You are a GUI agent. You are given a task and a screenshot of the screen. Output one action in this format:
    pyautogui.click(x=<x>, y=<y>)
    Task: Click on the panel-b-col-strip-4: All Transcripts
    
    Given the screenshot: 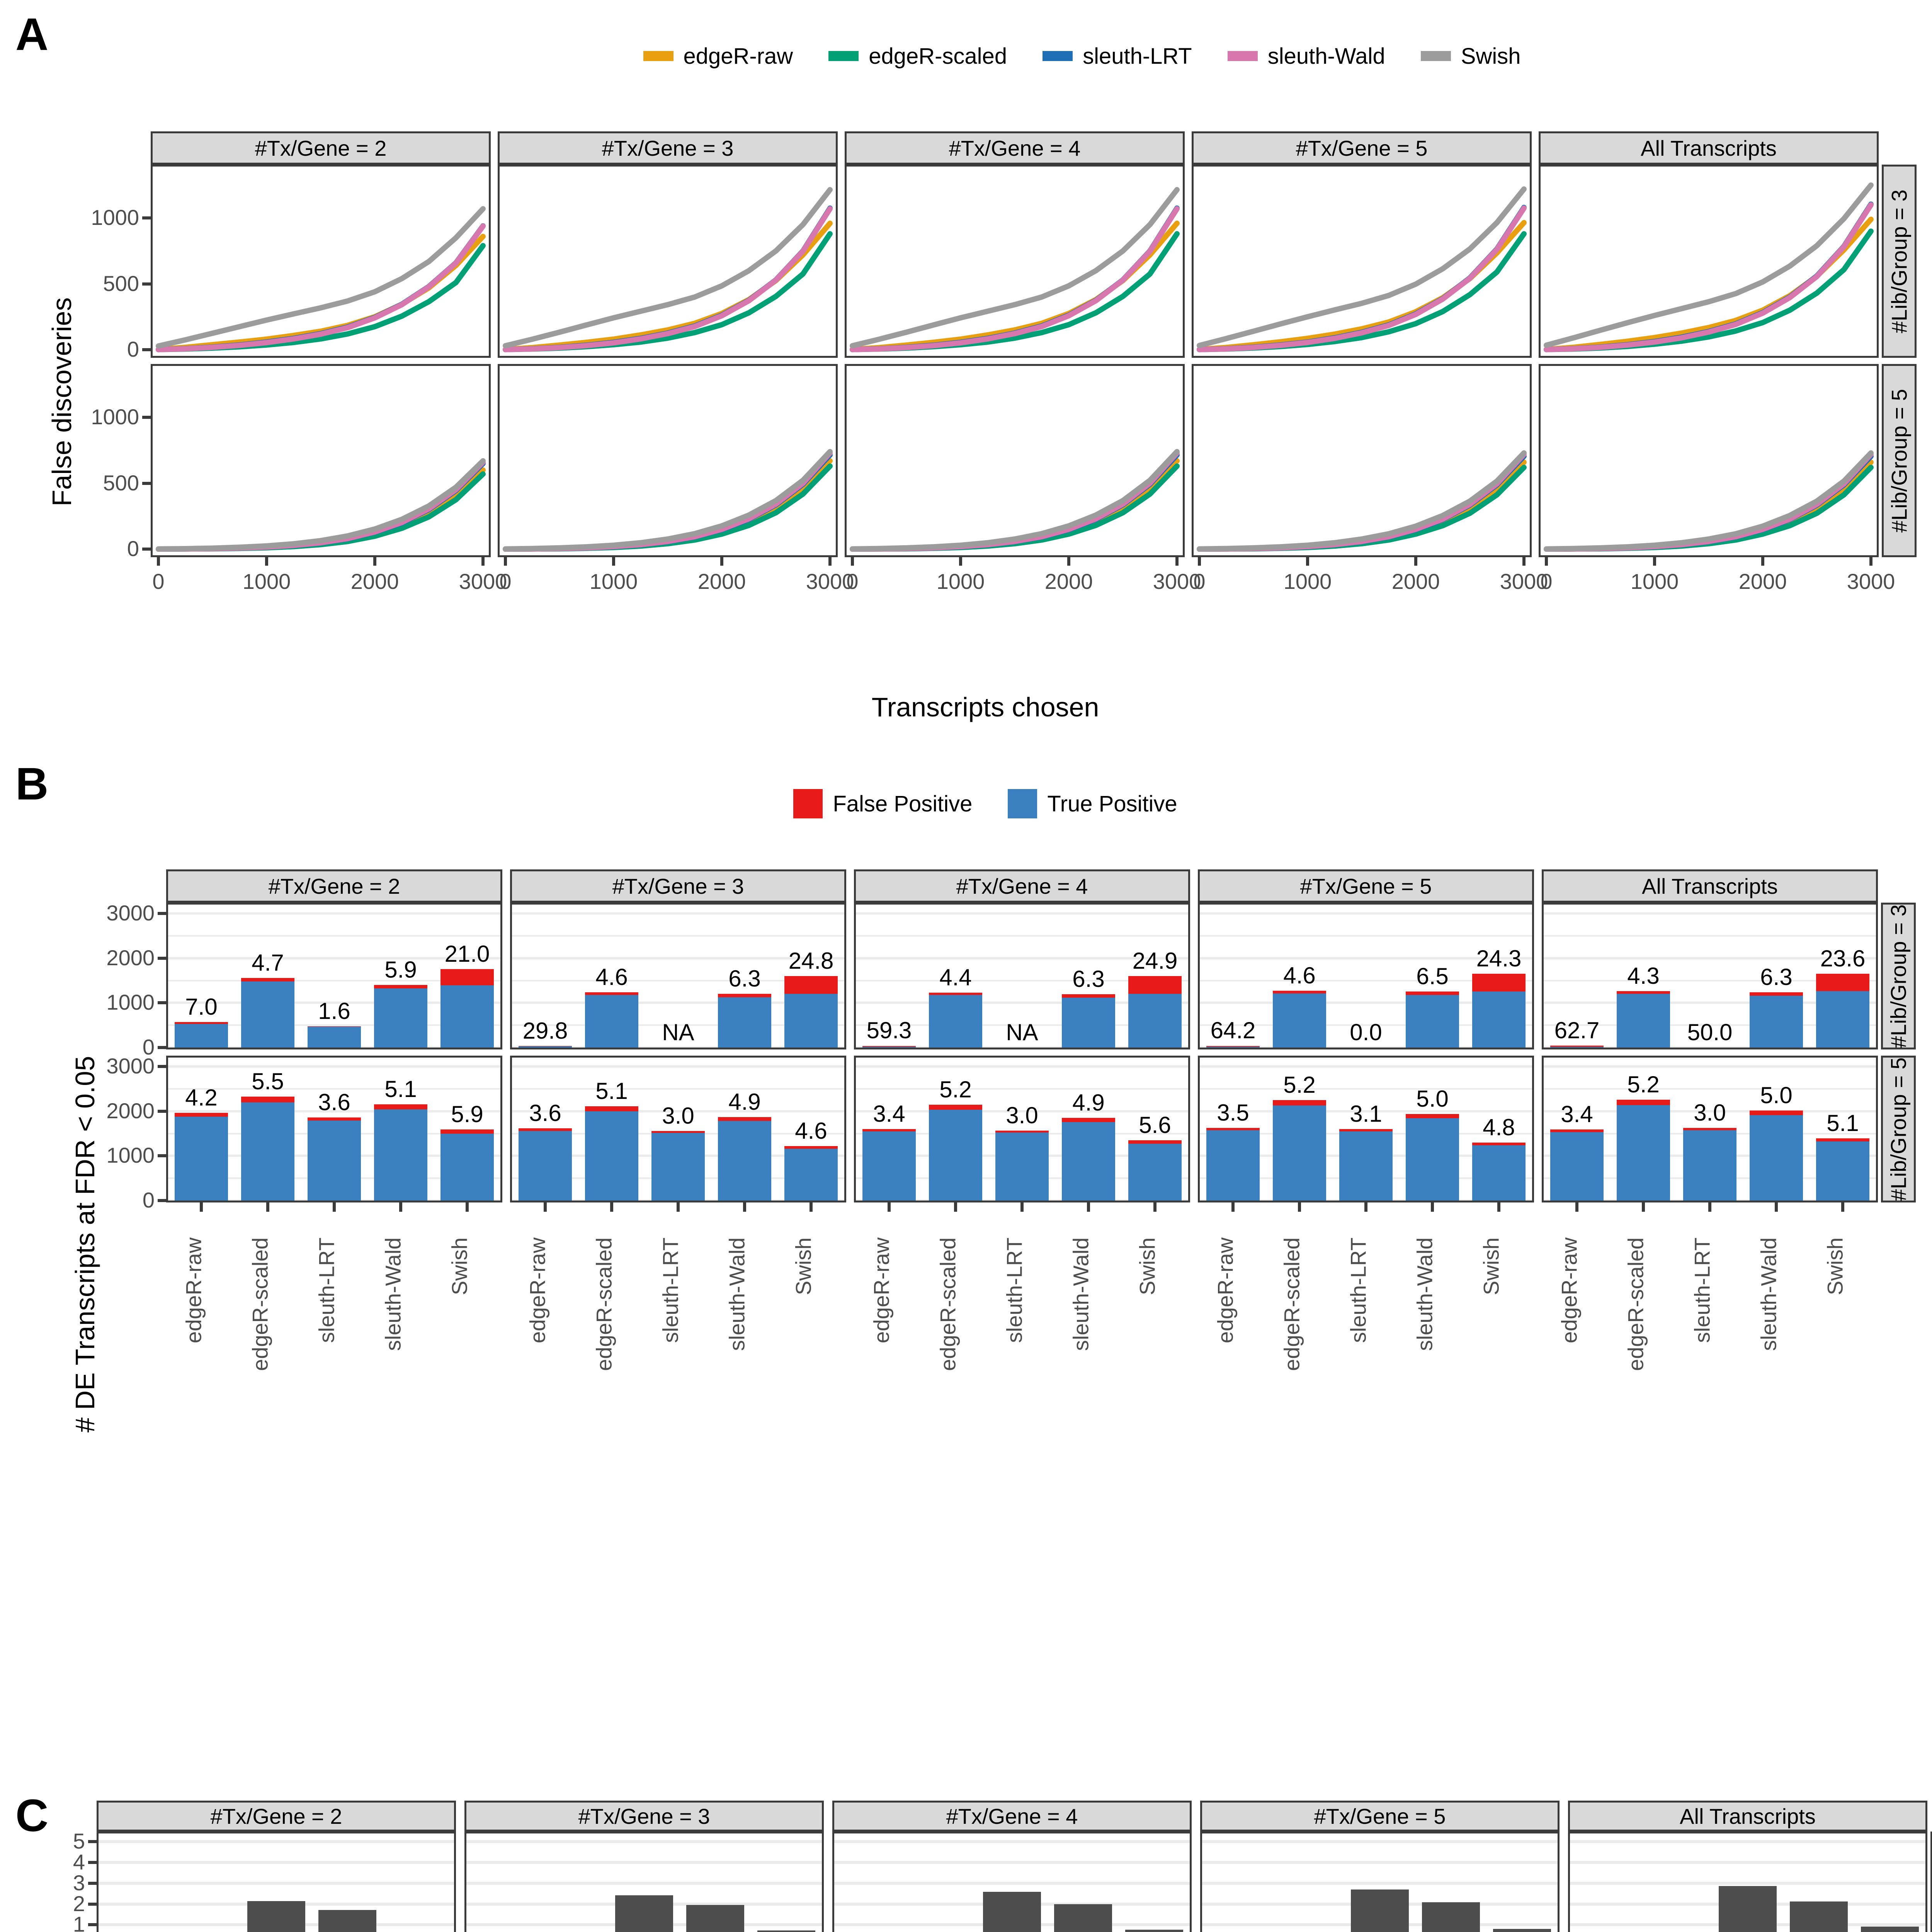 What is the action you would take?
    pyautogui.click(x=1710, y=886)
    